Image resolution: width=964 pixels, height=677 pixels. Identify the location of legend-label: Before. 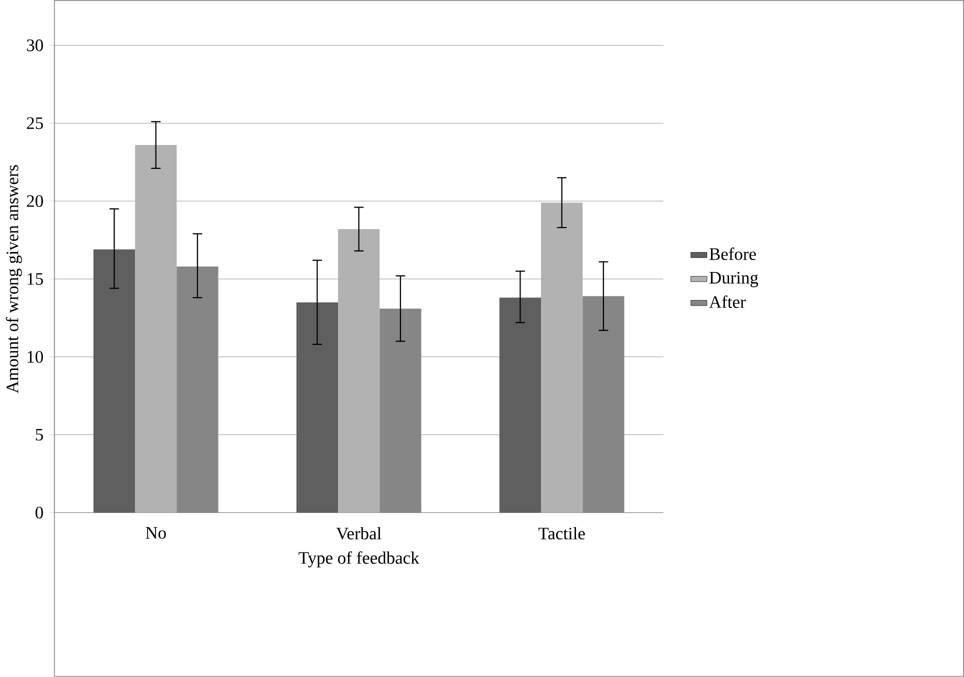
(732, 254).